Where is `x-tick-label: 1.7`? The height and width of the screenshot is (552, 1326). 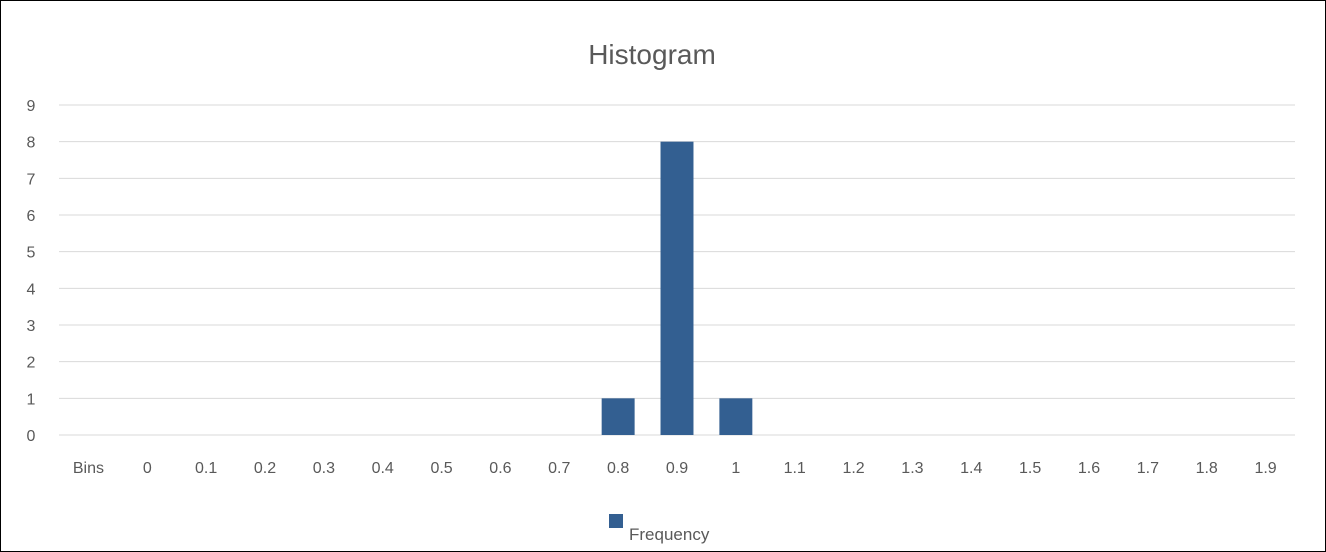 x-tick-label: 1.7 is located at coordinates (1148, 468).